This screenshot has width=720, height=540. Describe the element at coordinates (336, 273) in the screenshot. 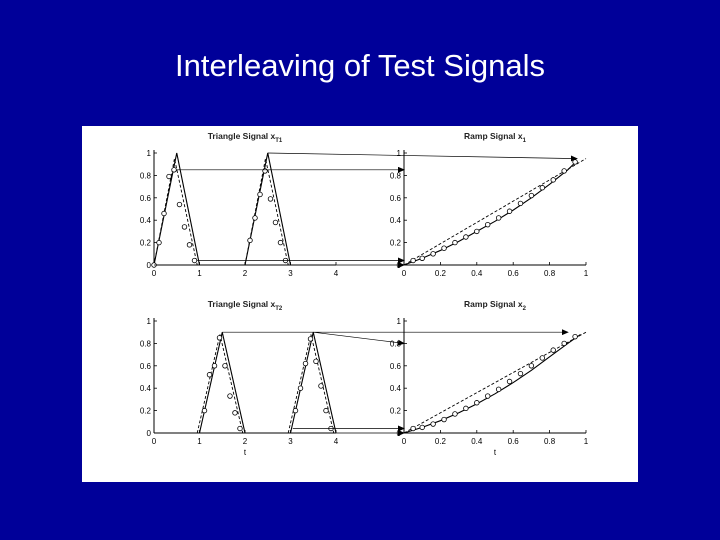

I see `x-tick-label: 4` at that location.